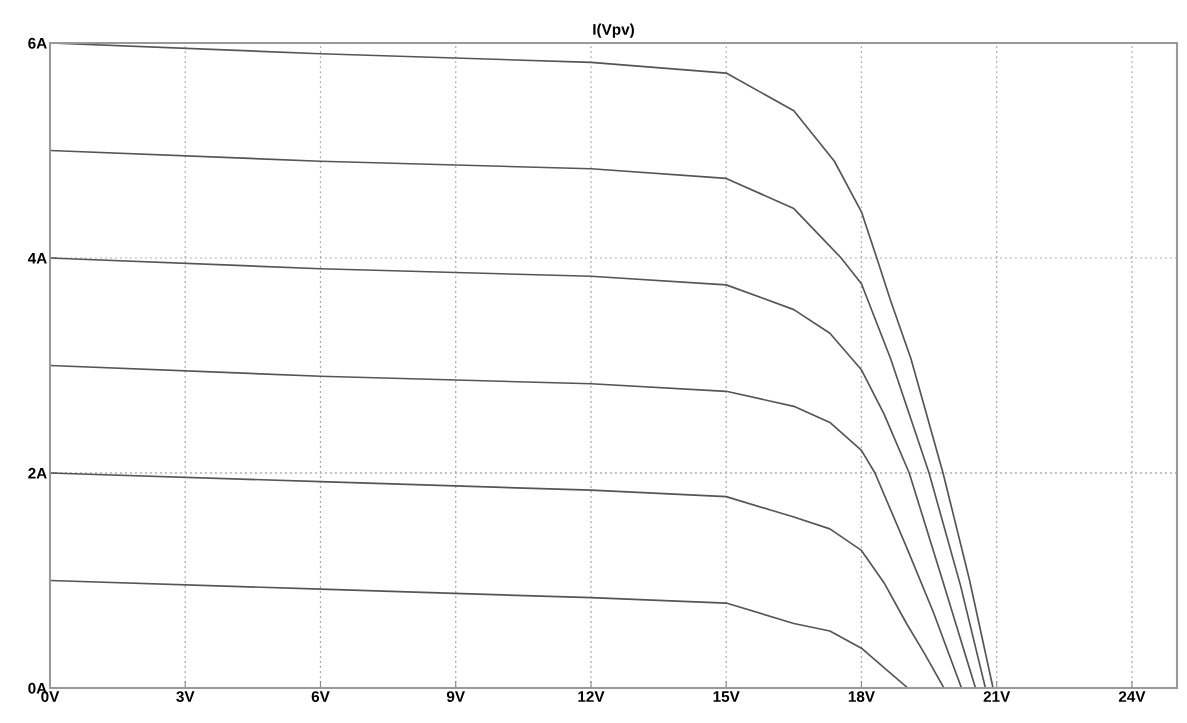 Image resolution: width=1187 pixels, height=723 pixels. What do you see at coordinates (479, 633) in the screenshot?
I see `line-series` at bounding box center [479, 633].